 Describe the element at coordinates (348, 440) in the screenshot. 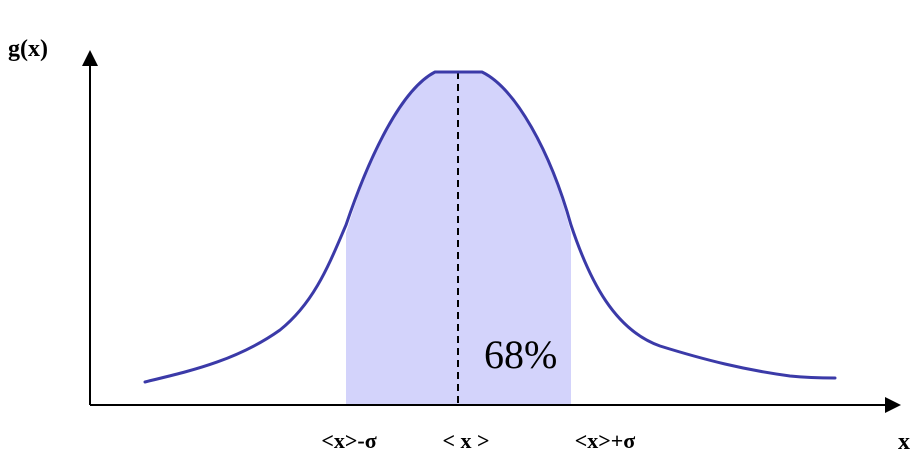

I see `tick-label-minus-sigma: <x>-σ` at that location.